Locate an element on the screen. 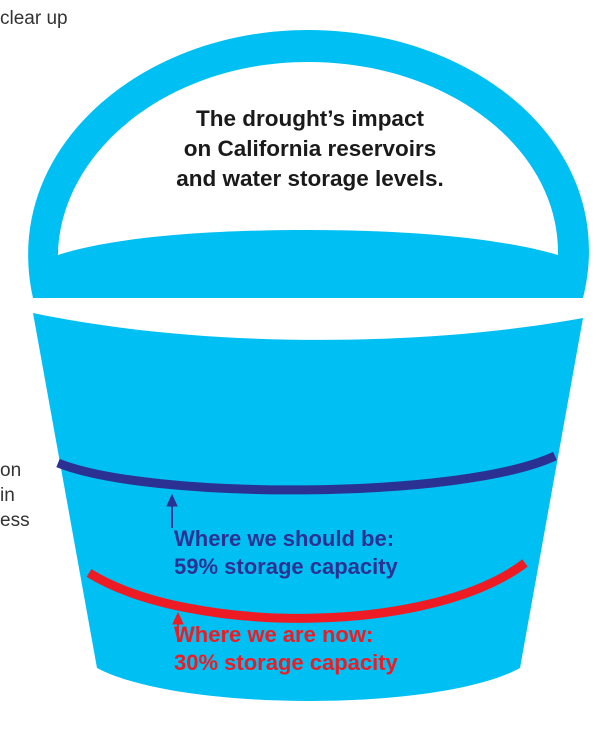 Image resolution: width=600 pixels, height=740 pixels. cropped-side-text-top: clear up is located at coordinates (34, 18).